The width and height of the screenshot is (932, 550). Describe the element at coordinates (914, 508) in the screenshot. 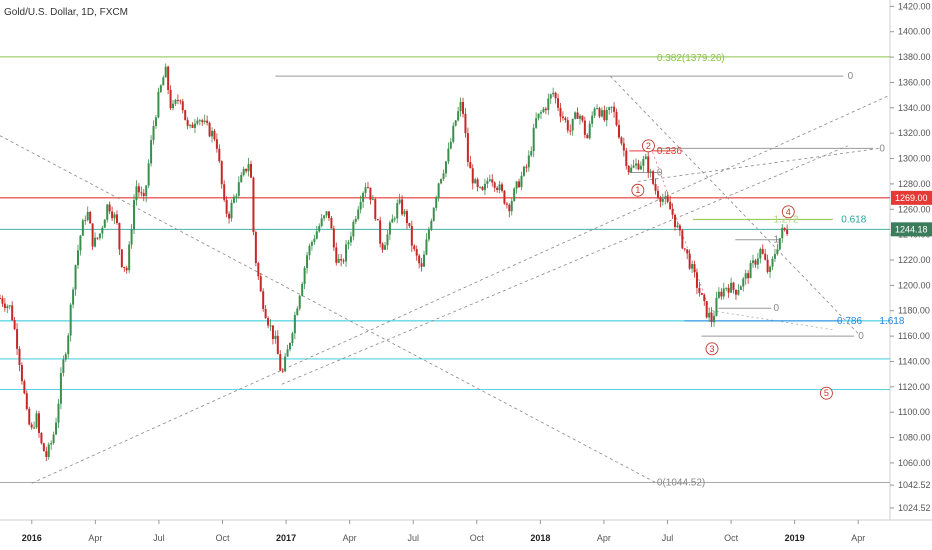

I see `y-tick-label: 1024.52` at that location.